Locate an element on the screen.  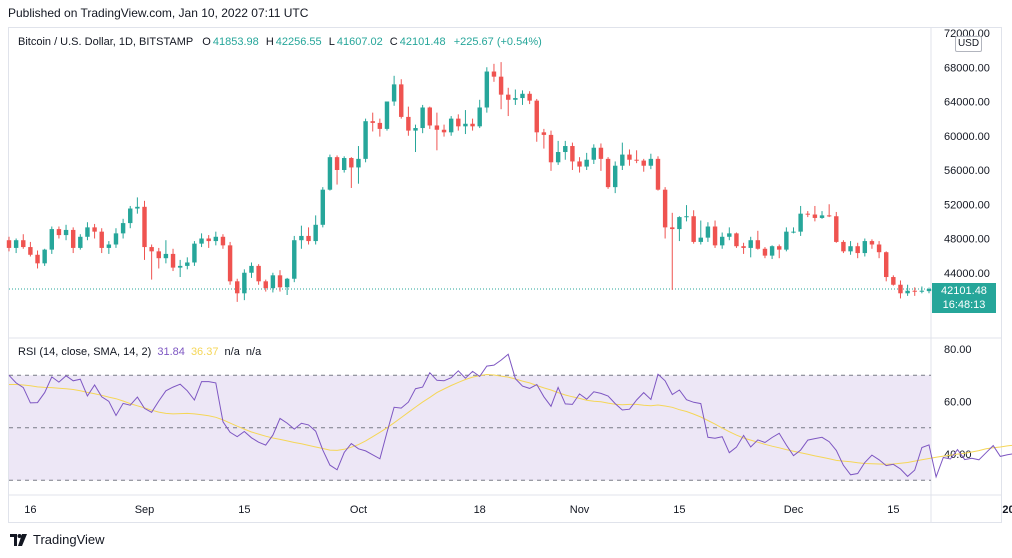
time-tick-label: Oct is located at coordinates (358, 510).